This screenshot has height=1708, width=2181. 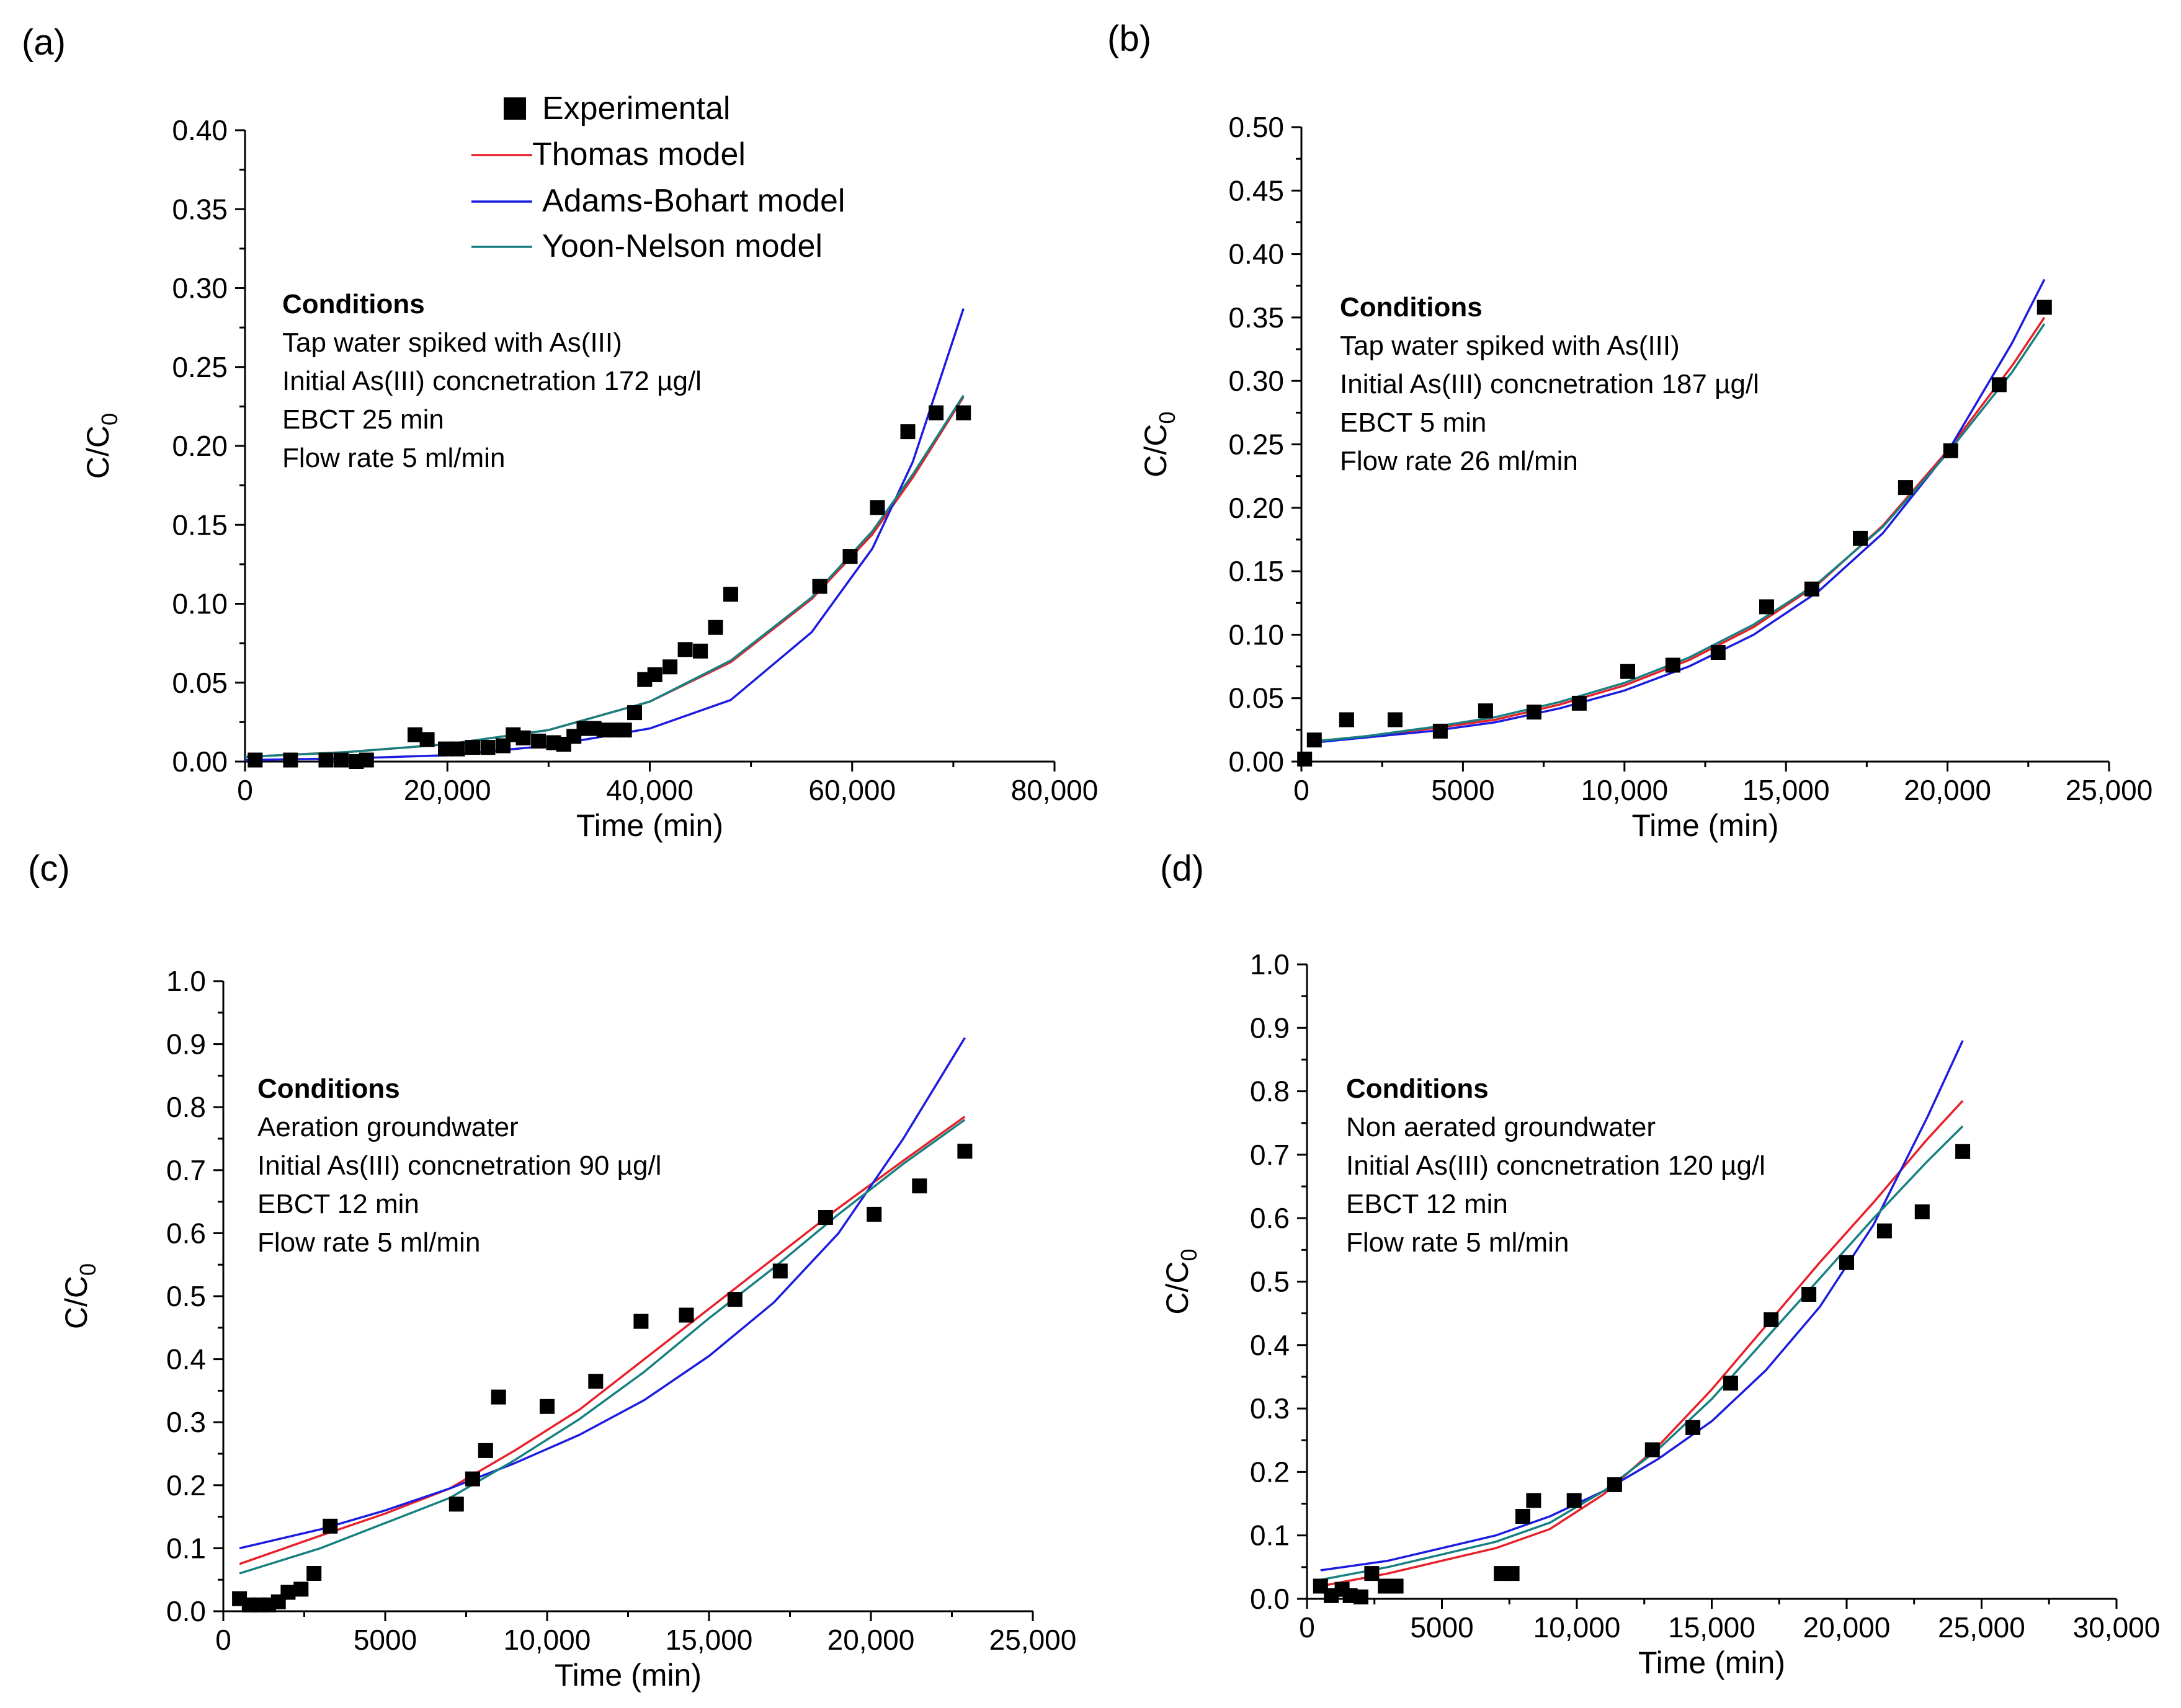 What do you see at coordinates (492, 381) in the screenshot?
I see `conditions-line: Initial As(III) concnetration 172 µg/l` at bounding box center [492, 381].